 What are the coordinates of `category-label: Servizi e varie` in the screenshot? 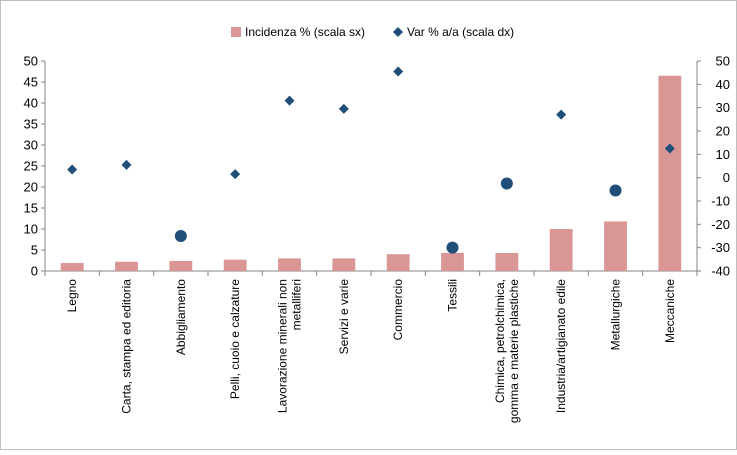 It's located at (344, 317).